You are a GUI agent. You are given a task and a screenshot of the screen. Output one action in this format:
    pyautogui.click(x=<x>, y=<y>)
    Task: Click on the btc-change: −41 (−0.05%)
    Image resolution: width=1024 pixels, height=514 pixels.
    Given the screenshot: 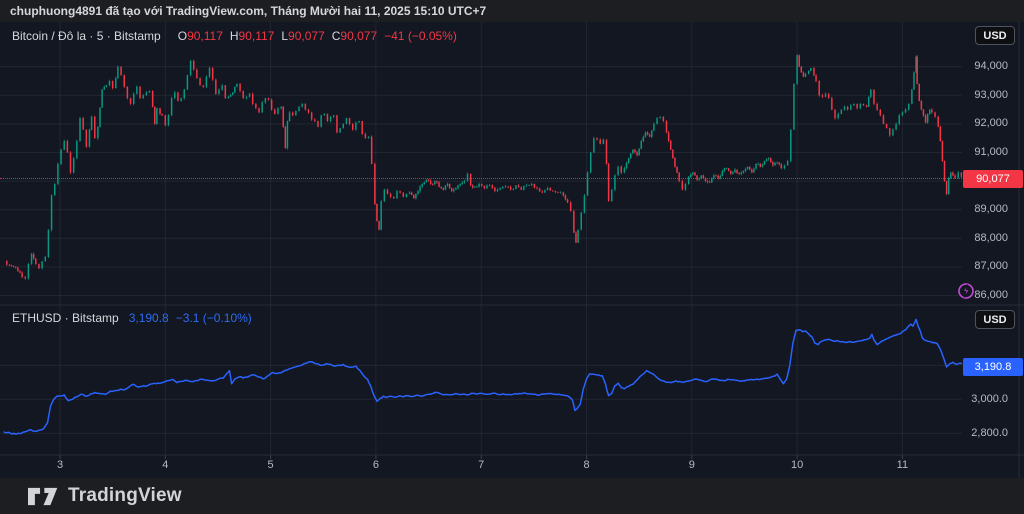 What is the action you would take?
    pyautogui.click(x=420, y=36)
    